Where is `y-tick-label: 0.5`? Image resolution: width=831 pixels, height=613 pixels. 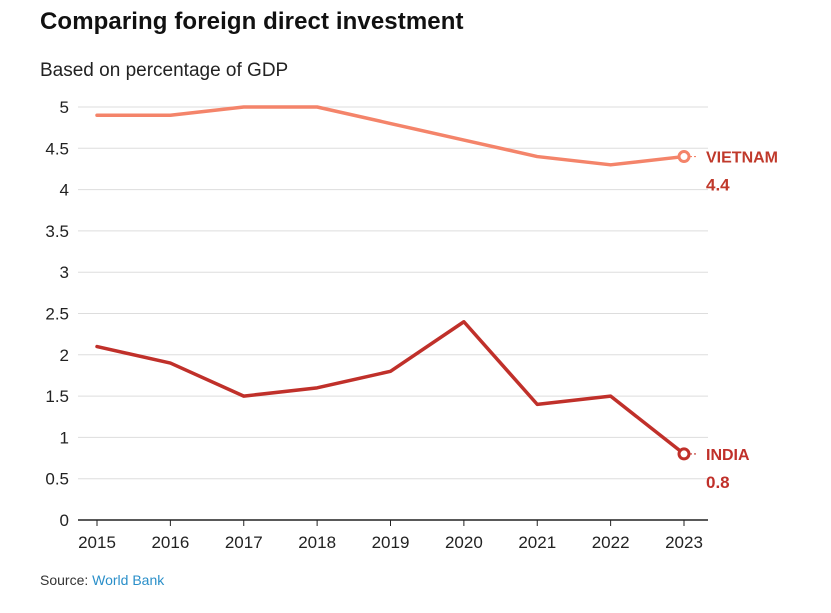
y-tick-label: 0.5 is located at coordinates (57, 479).